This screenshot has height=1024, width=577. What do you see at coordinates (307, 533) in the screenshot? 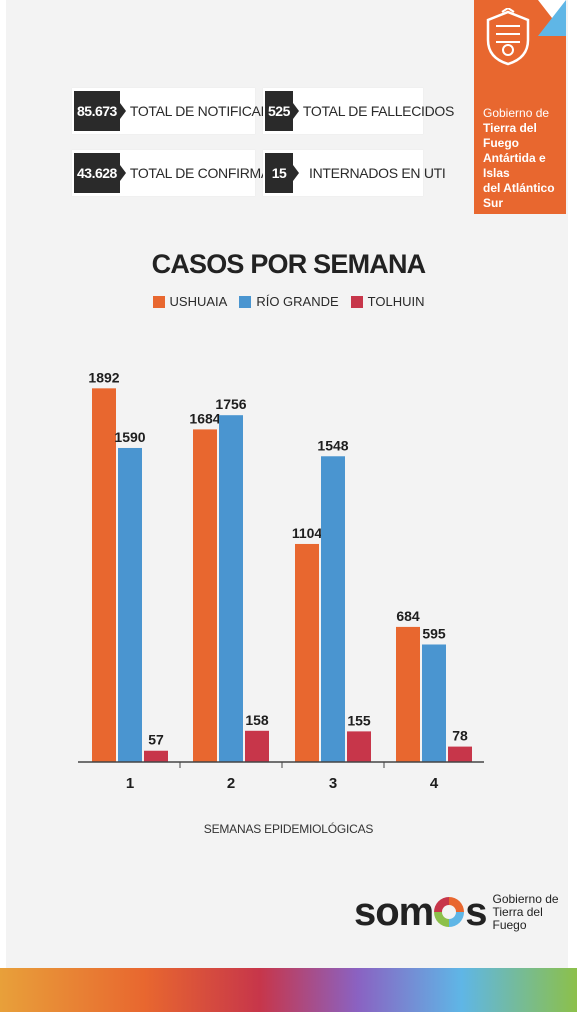
I see `data-label-ushuaia-week-3: 1104` at bounding box center [307, 533].